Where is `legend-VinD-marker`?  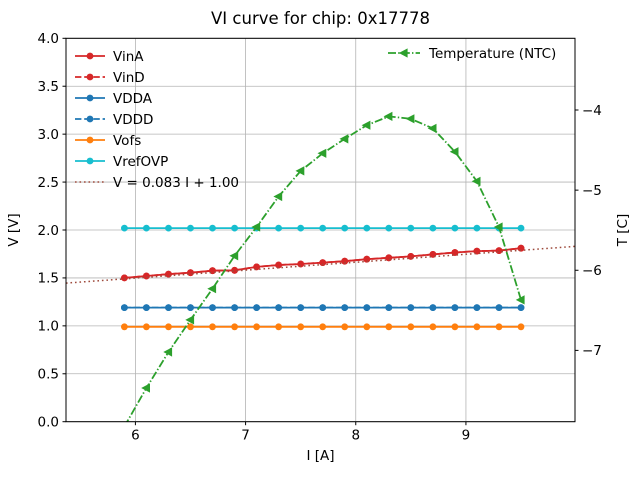 legend-VinD-marker is located at coordinates (90, 77).